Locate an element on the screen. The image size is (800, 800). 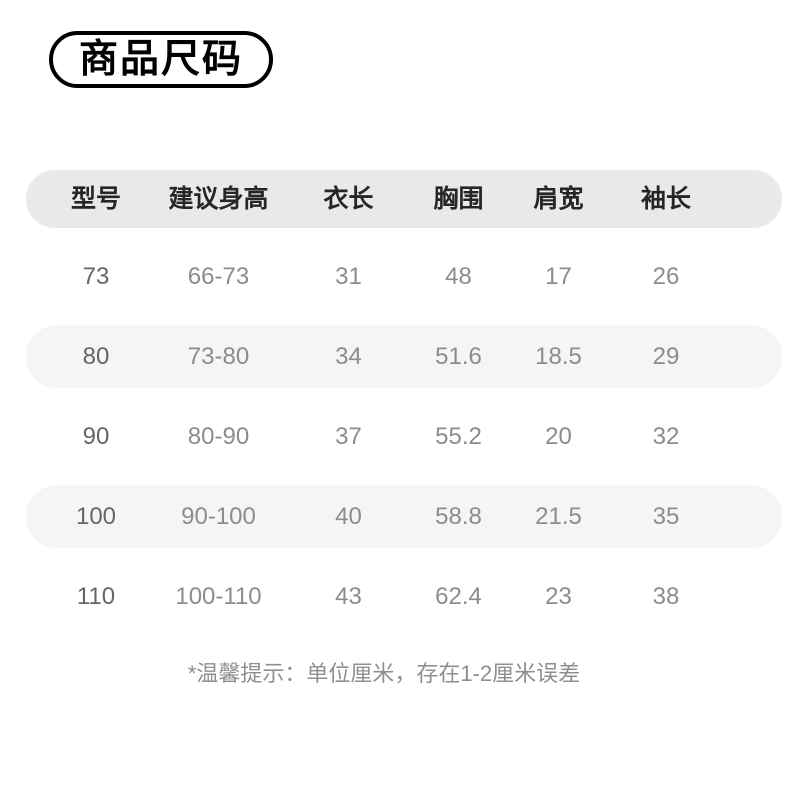
cell-chest: 58.8 is located at coordinates (458, 516).